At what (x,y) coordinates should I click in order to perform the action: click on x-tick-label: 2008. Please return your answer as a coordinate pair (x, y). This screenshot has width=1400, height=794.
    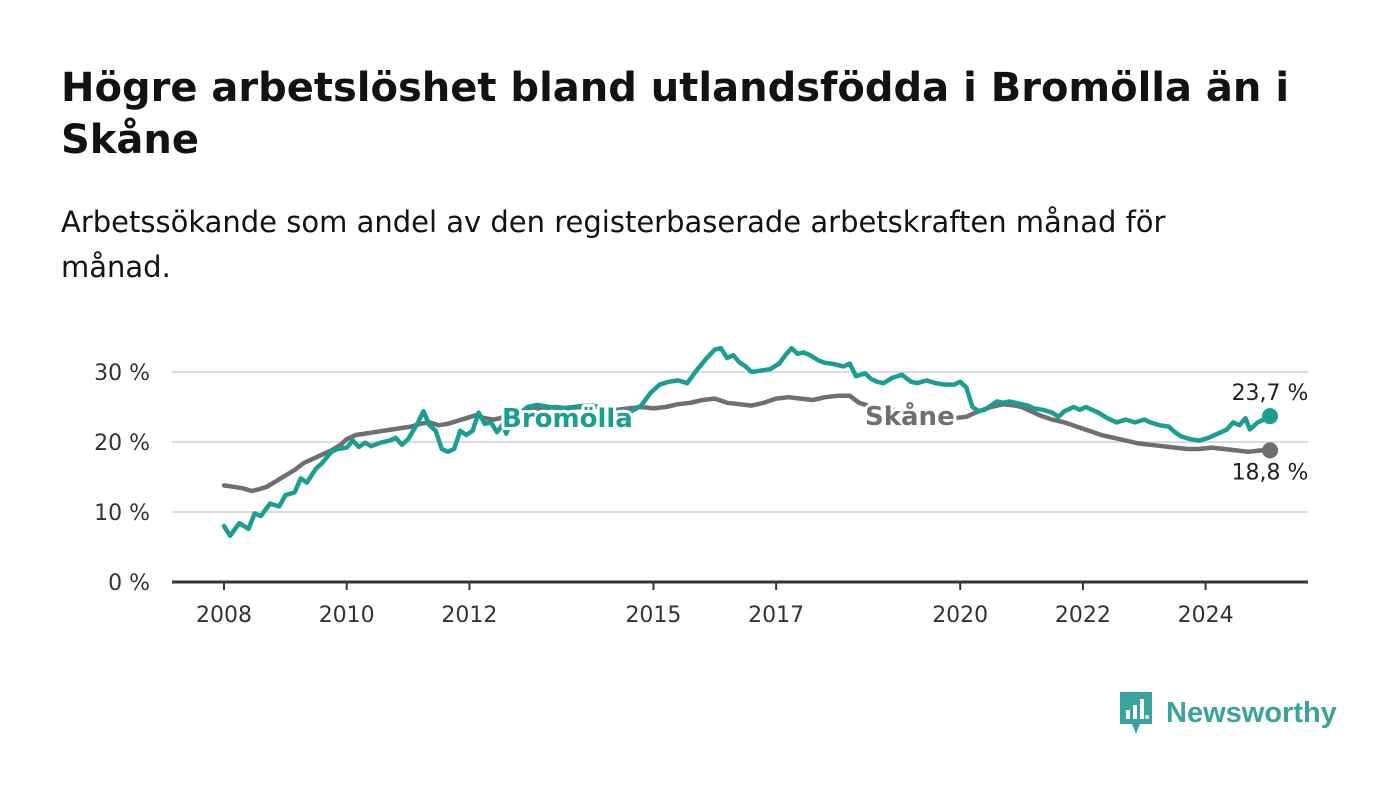
    Looking at the image, I should click on (224, 615).